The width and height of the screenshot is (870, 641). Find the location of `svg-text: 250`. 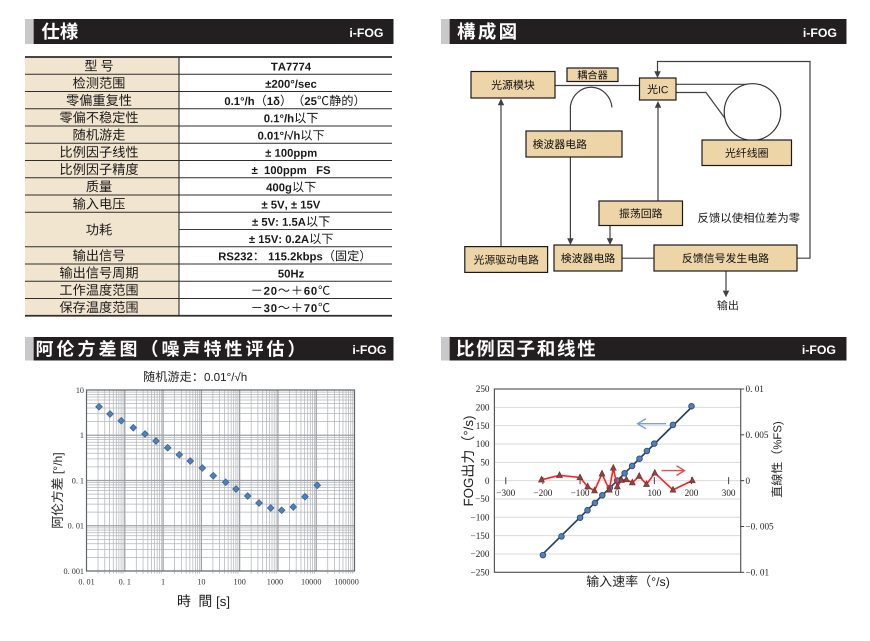

svg-text: 250 is located at coordinates (483, 389).